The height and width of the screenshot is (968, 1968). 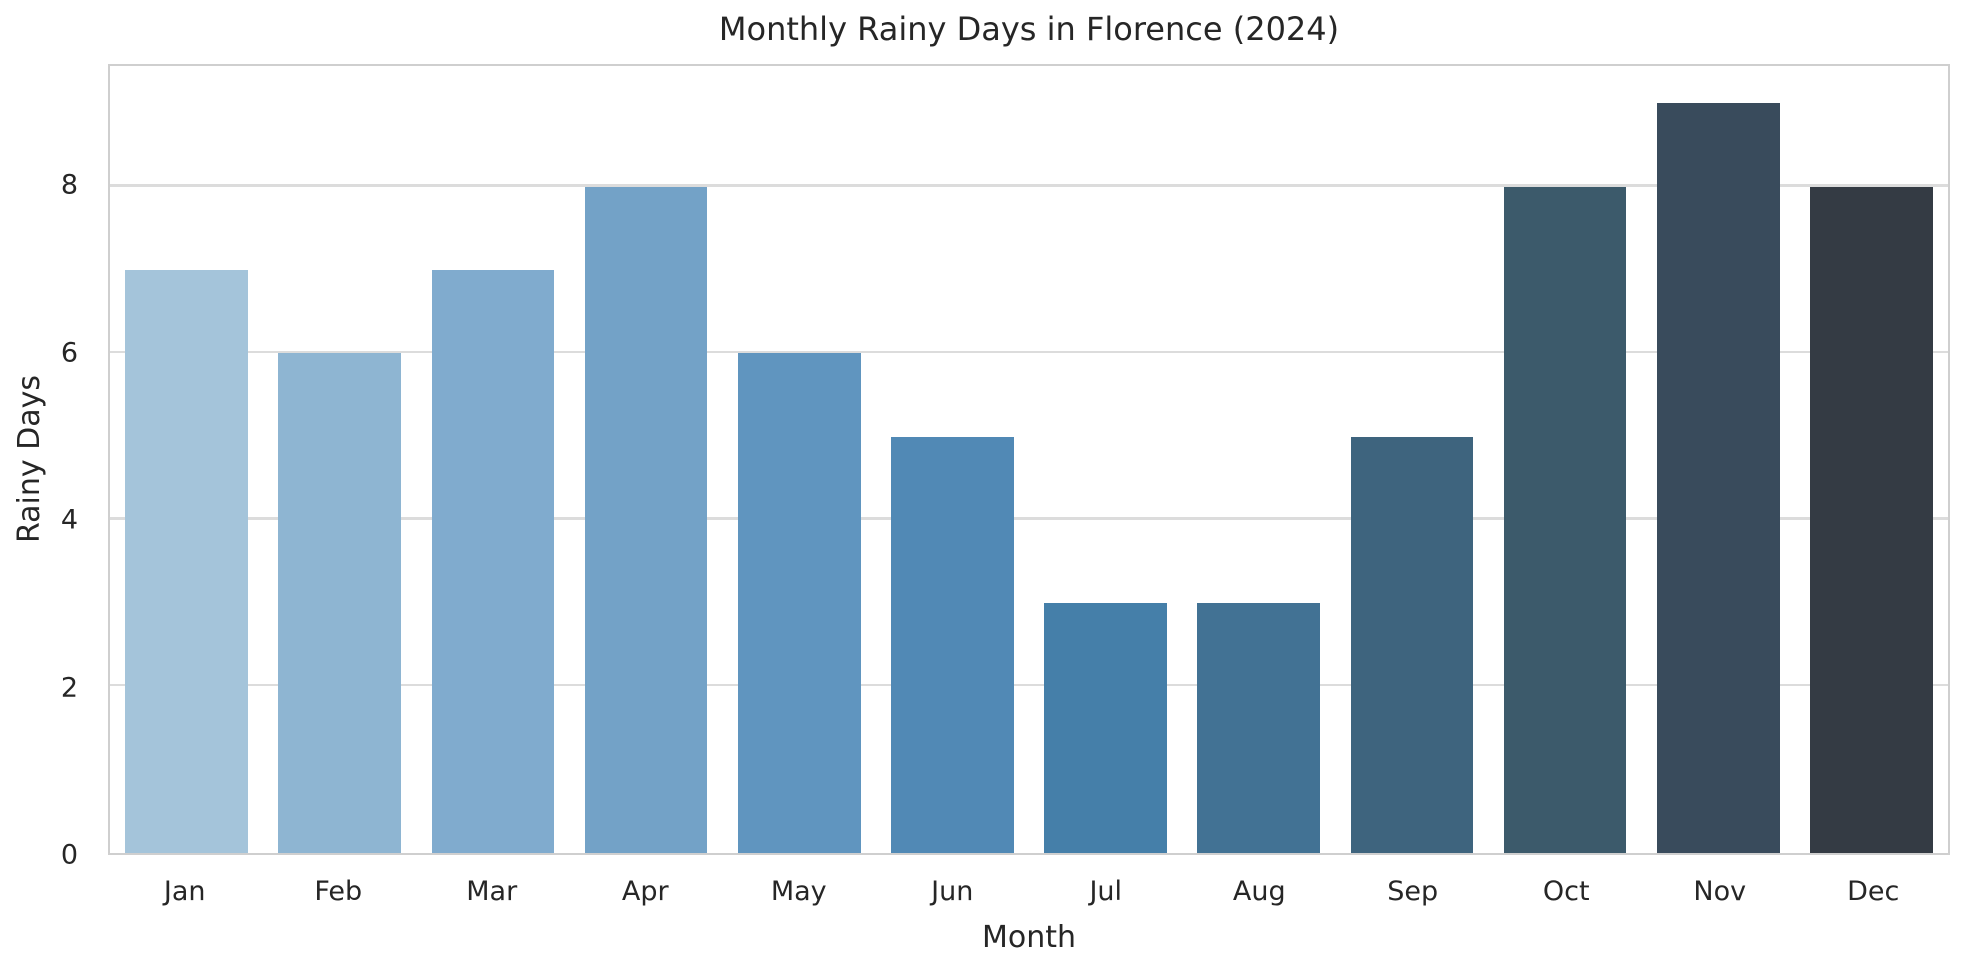 I want to click on bar-aug, so click(x=1258, y=728).